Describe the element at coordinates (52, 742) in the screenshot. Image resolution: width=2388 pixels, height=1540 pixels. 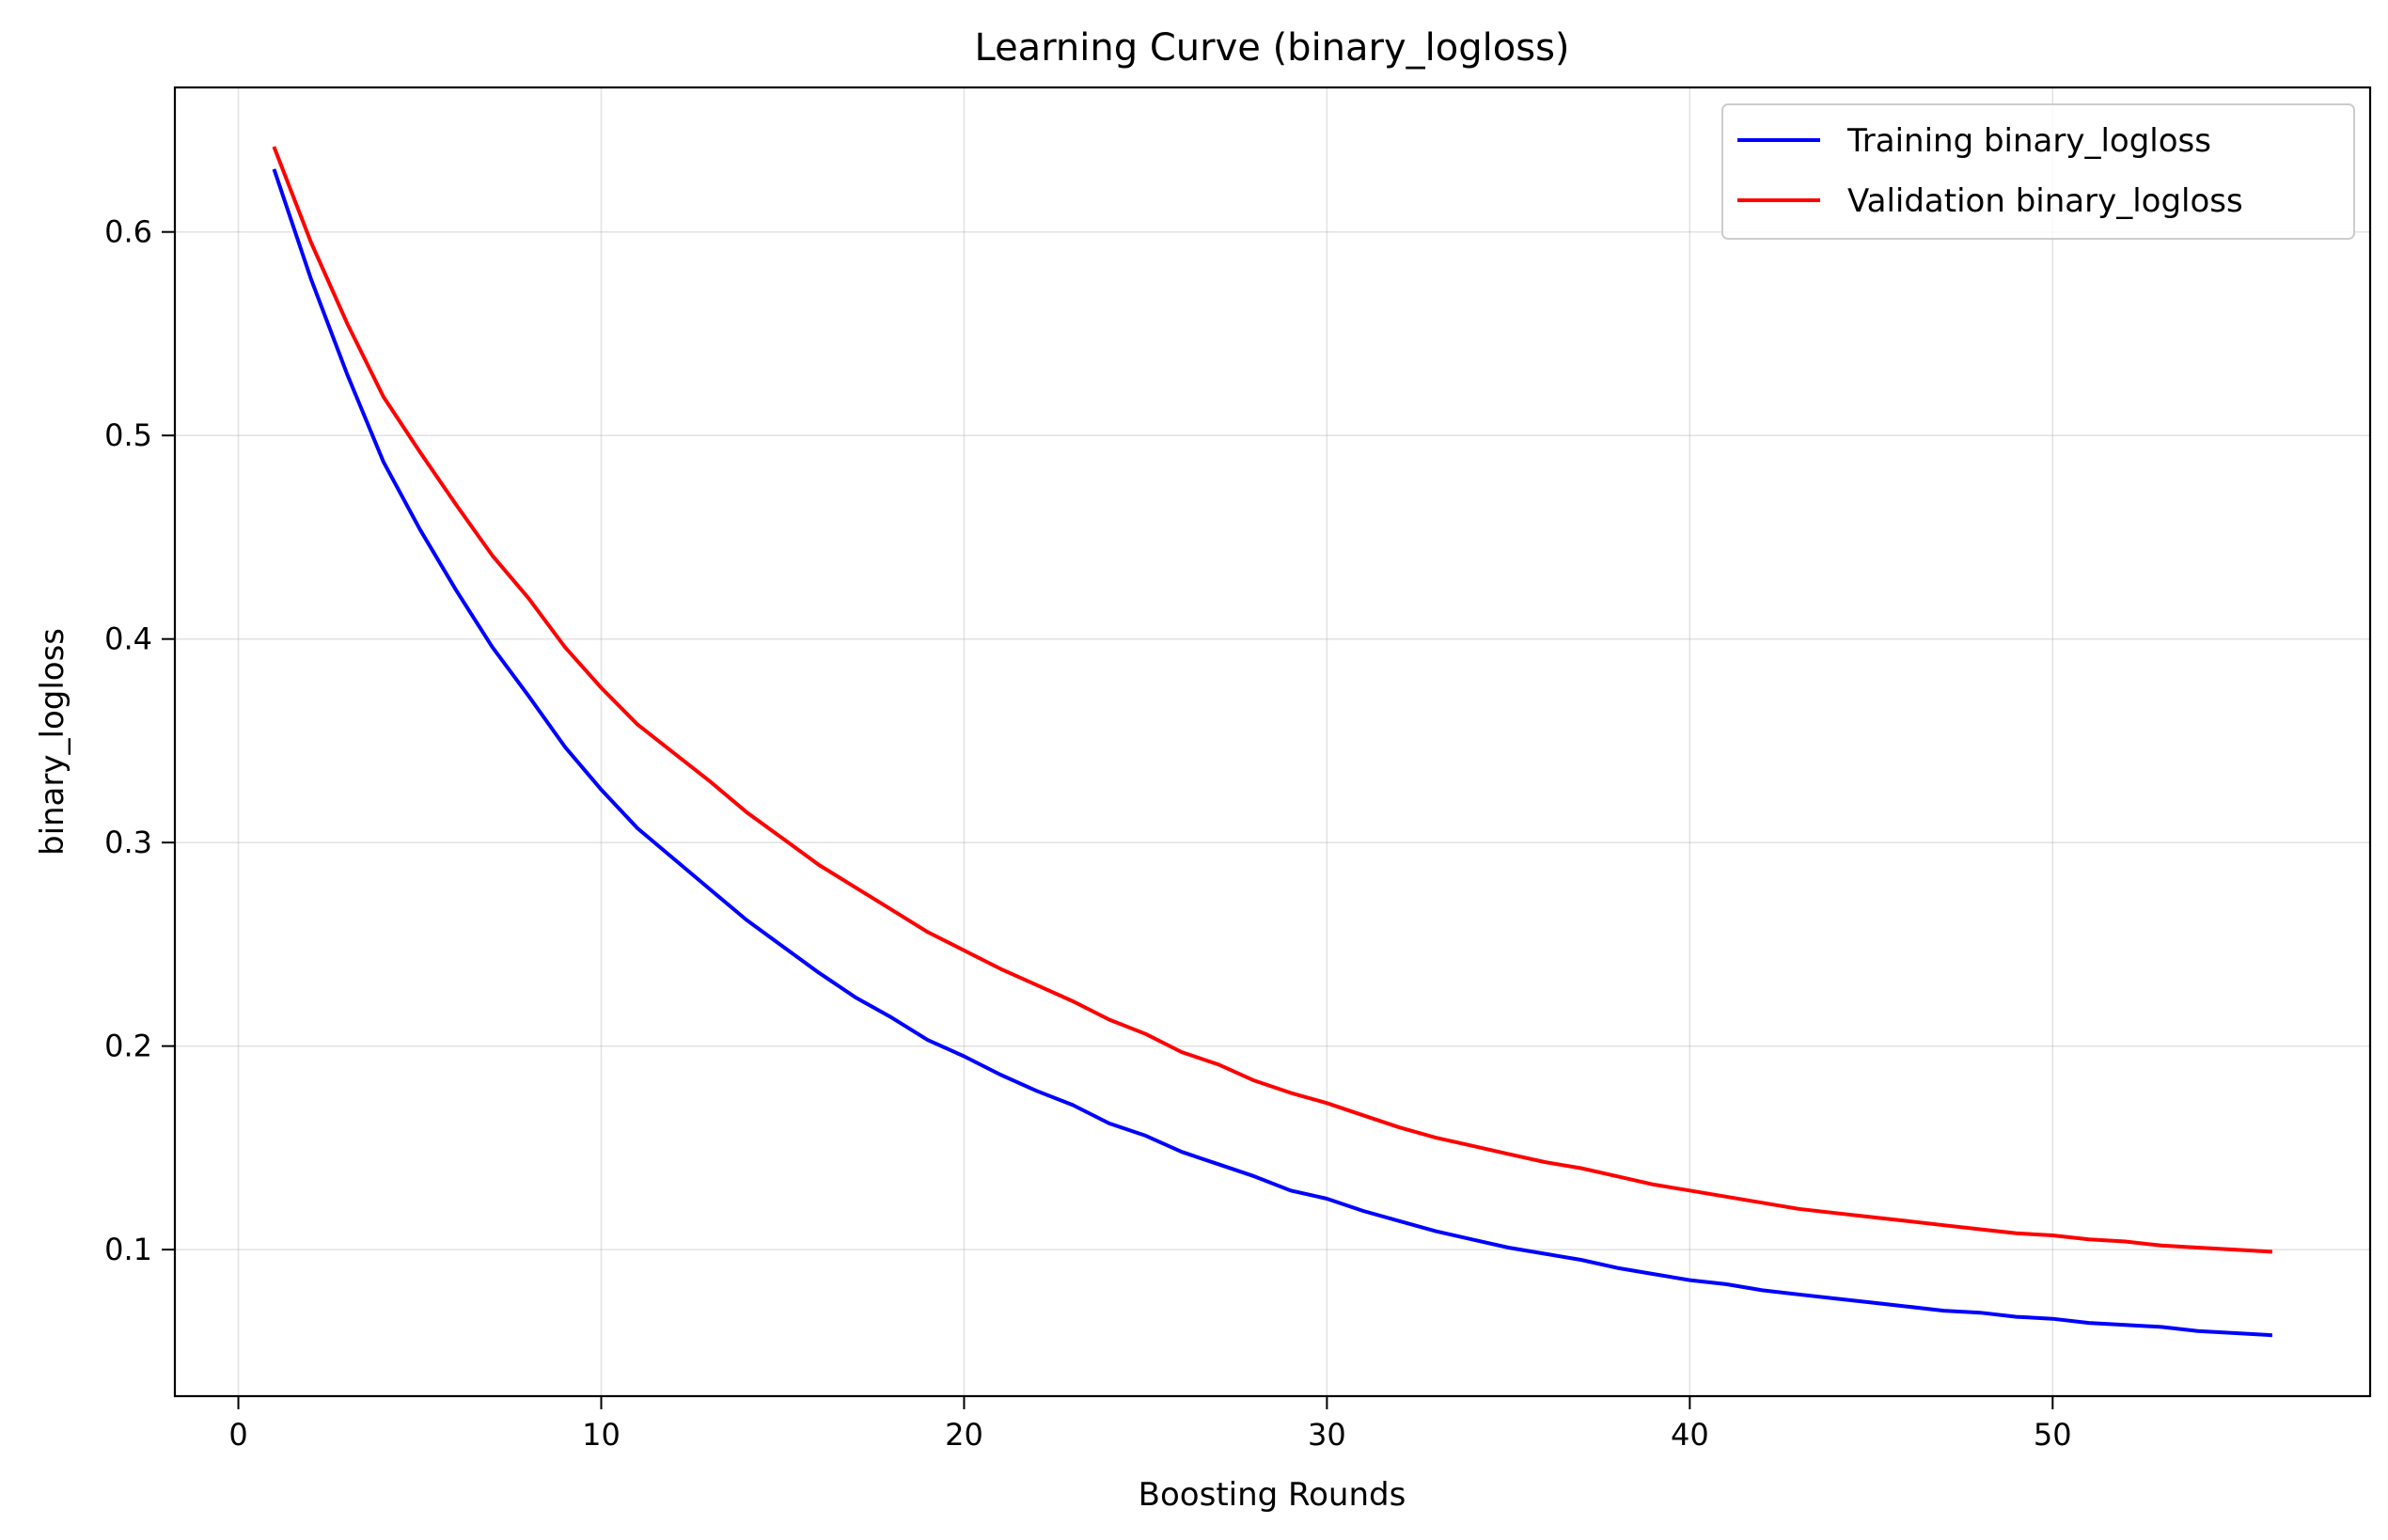
I see `y-axis-title: binary_logloss` at that location.